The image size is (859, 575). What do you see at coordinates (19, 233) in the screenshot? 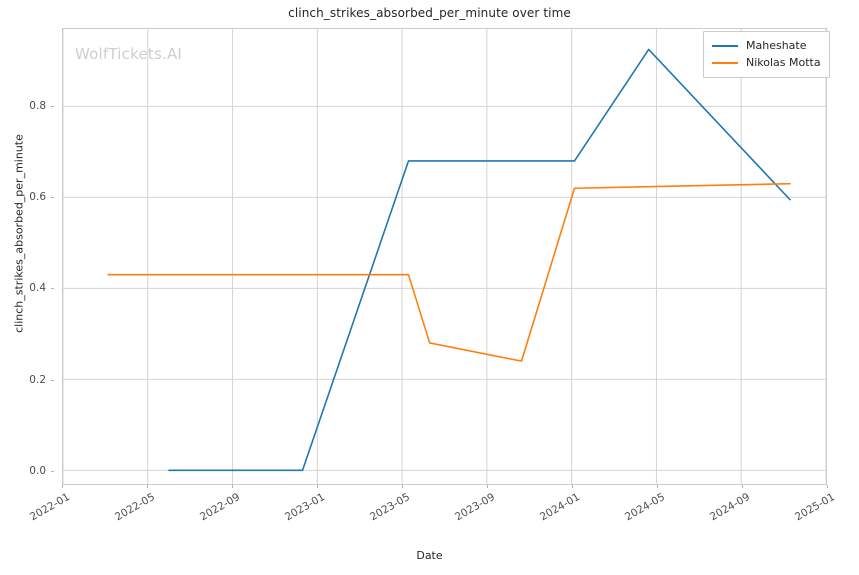
I see `y-axis-label: clinch_strikes_absorbed_per_minute` at bounding box center [19, 233].